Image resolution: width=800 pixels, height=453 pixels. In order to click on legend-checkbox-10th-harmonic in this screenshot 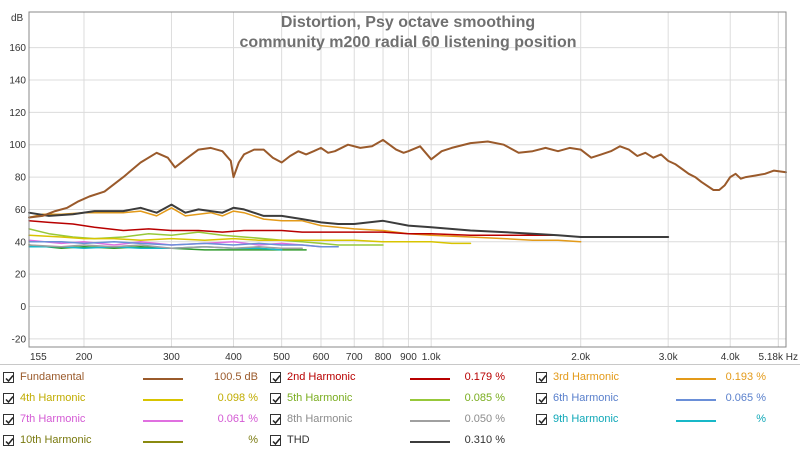, I will do `click(8, 440)`.